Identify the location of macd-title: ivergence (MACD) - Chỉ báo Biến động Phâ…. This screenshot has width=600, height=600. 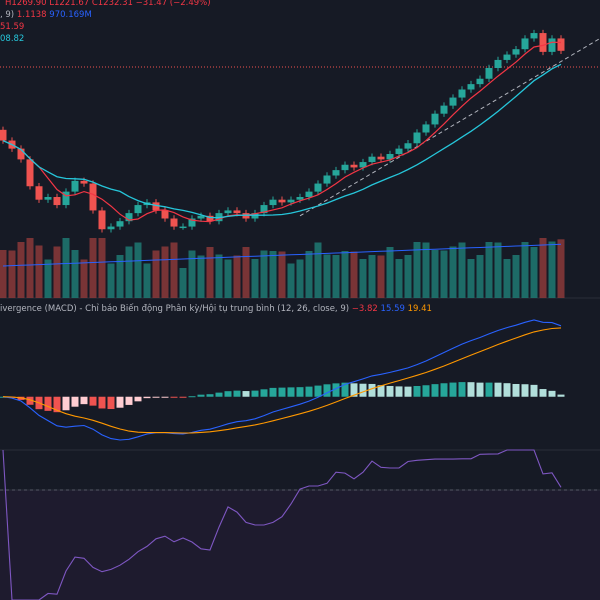
(175, 309).